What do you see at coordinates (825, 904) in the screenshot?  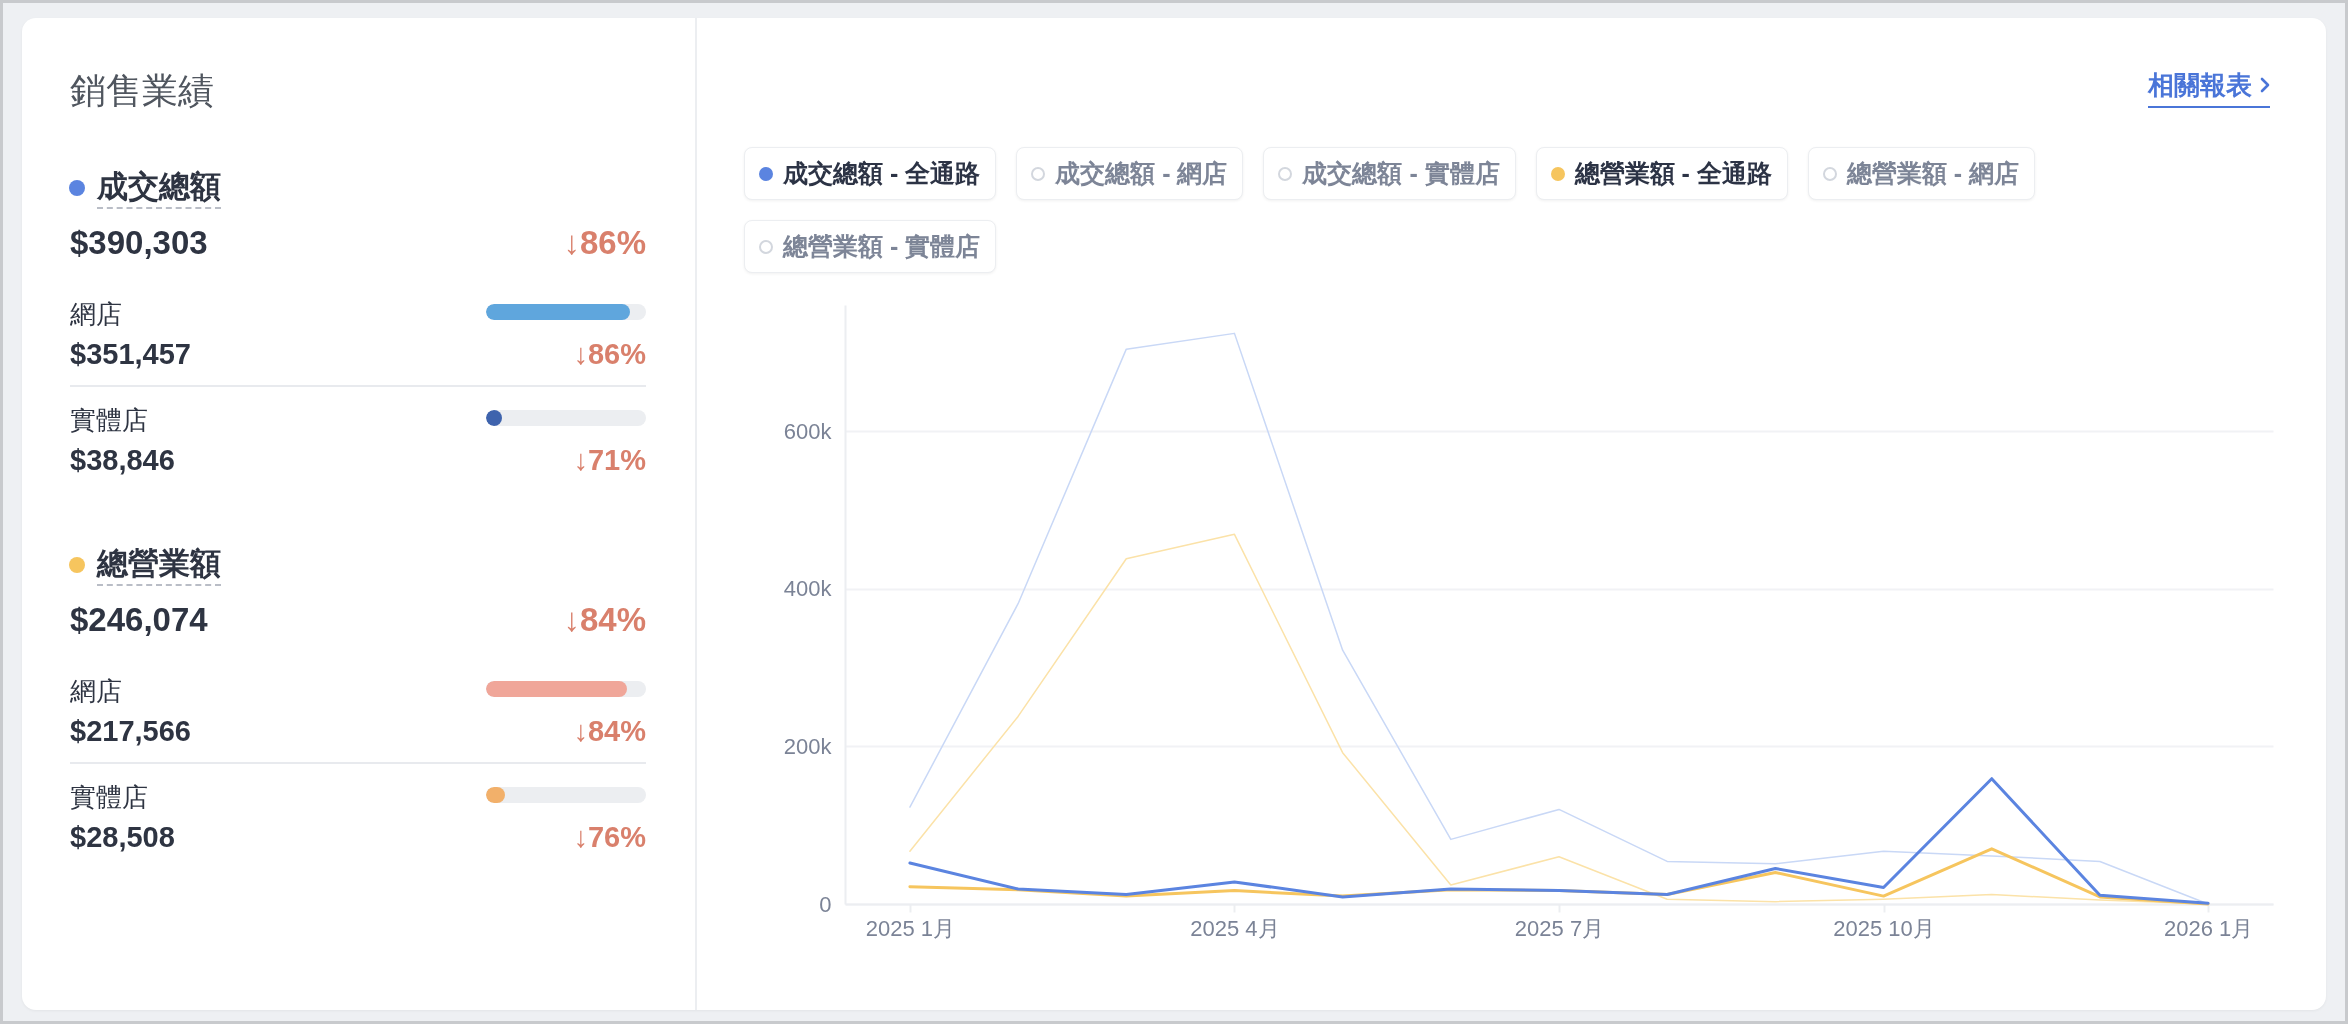 I see `y-tick-label: 0` at bounding box center [825, 904].